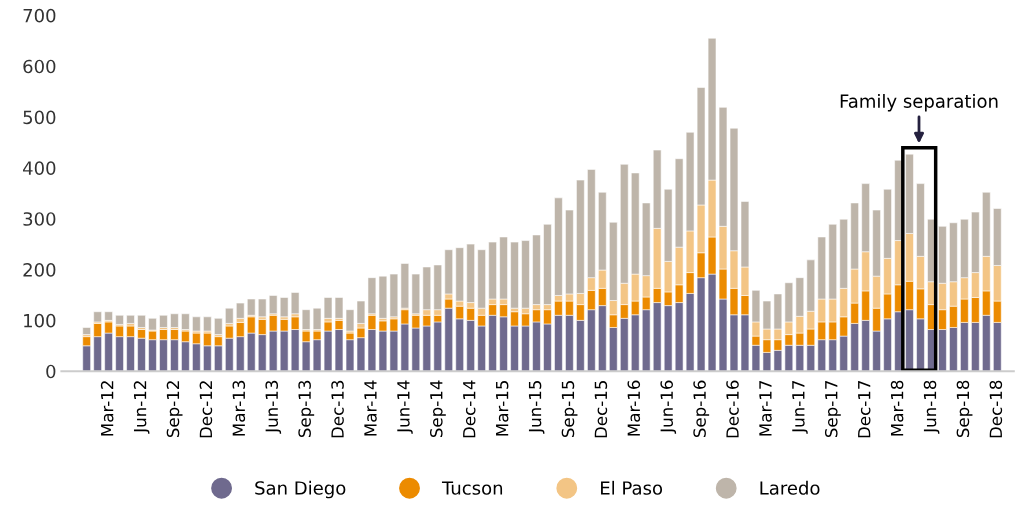 The width and height of the screenshot is (1024, 512). What do you see at coordinates (239, 408) in the screenshot?
I see `x-tick-label: Mar-13` at bounding box center [239, 408].